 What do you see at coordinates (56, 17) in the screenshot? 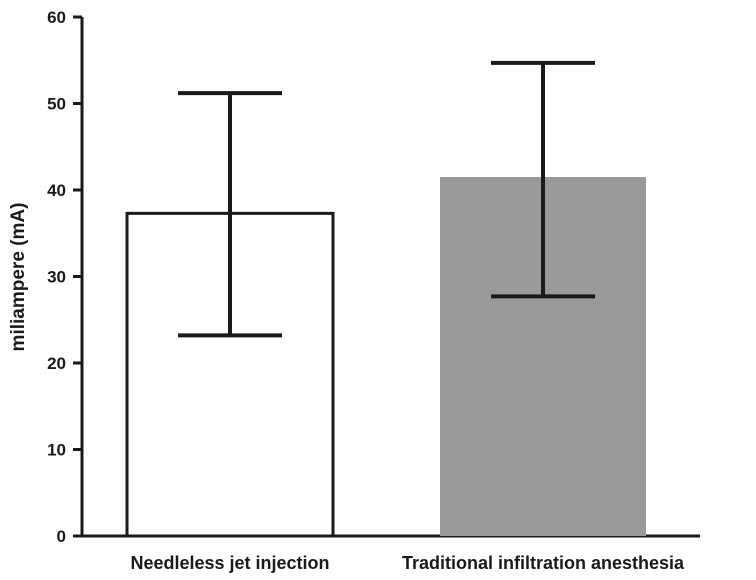
I see `y-tick-label: 60` at bounding box center [56, 17].